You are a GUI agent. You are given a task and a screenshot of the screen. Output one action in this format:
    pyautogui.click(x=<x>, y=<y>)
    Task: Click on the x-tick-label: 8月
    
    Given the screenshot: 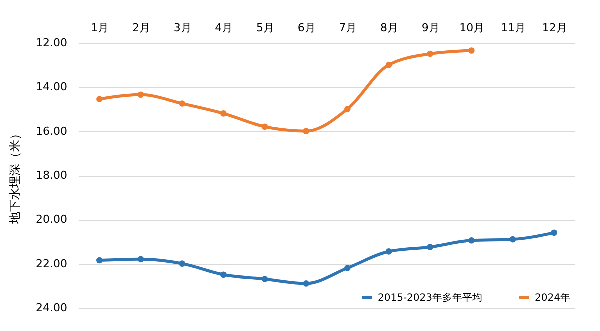 What is the action you would take?
    pyautogui.click(x=389, y=28)
    